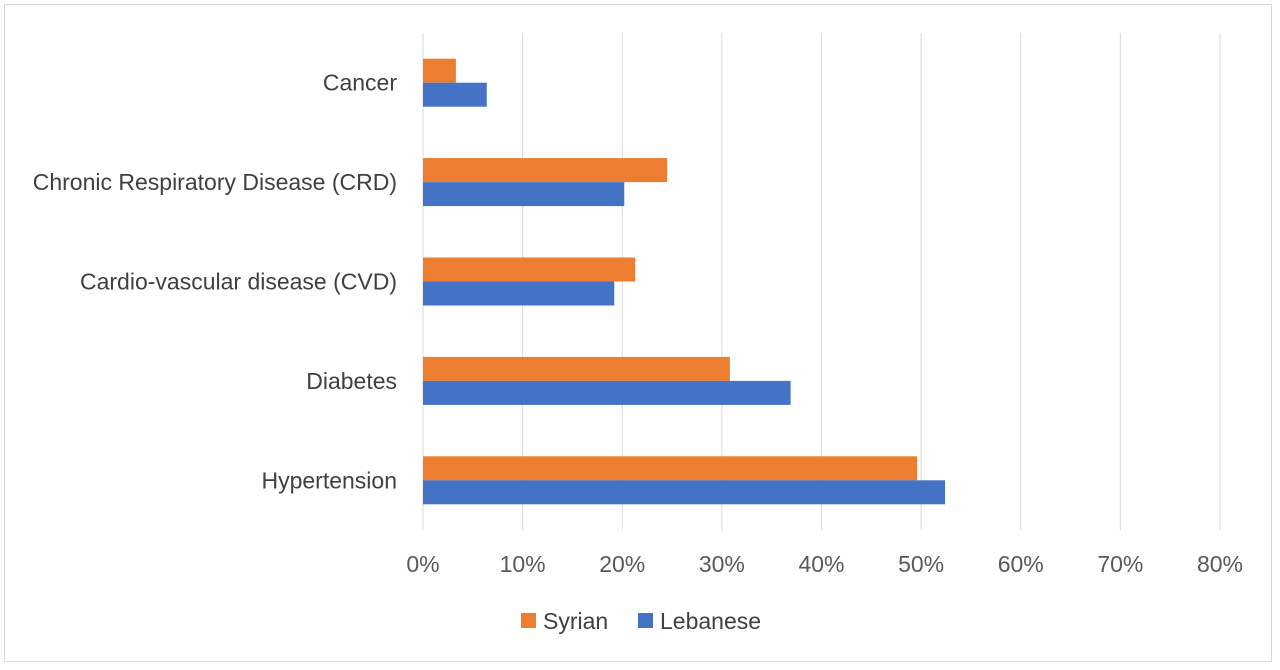 The width and height of the screenshot is (1280, 670). I want to click on x-axis-ticks: 0% 10% 20% 30% 40% 50% 60% 70% 80%, so click(824, 564).